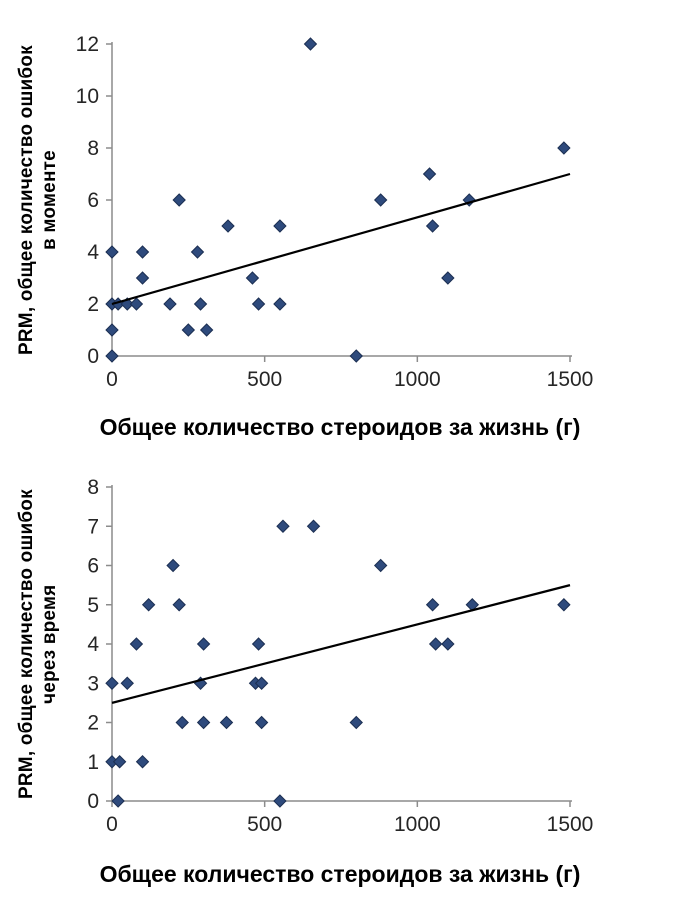  Describe the element at coordinates (38, 644) in the screenshot. I see `y-axis-title: PRM, общее количество ошибок через время` at that location.